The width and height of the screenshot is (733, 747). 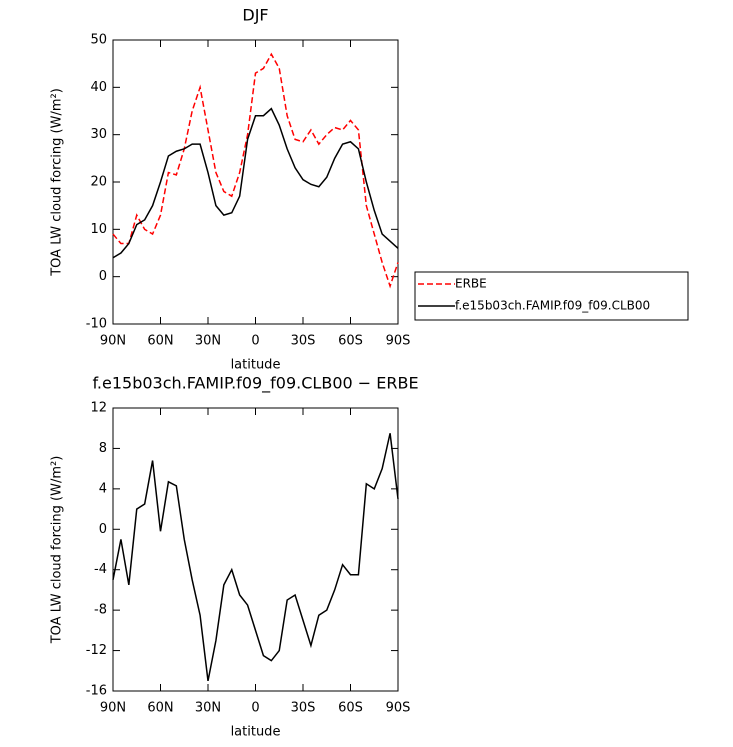 What do you see at coordinates (96, 324) in the screenshot?
I see `y-tick-label: -10` at bounding box center [96, 324].